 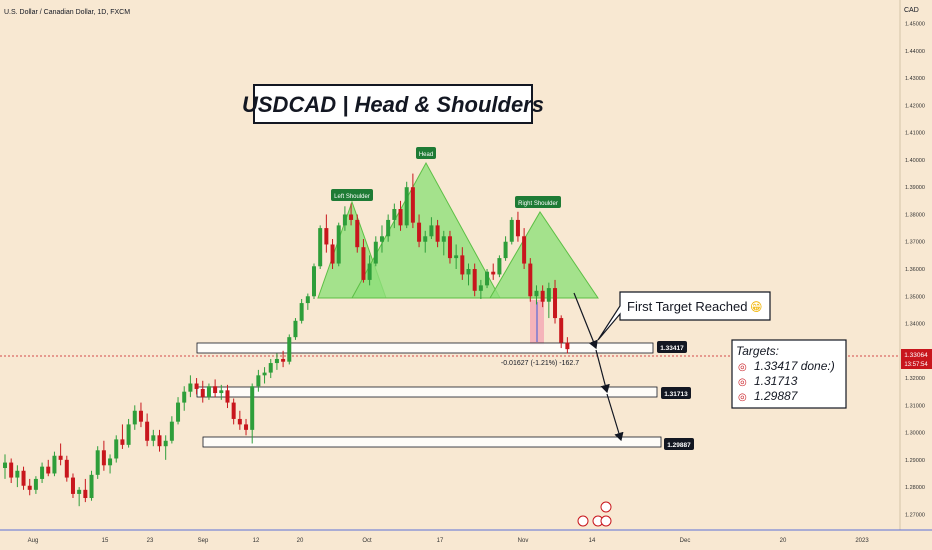 I want to click on event-icons, so click(x=594, y=514).